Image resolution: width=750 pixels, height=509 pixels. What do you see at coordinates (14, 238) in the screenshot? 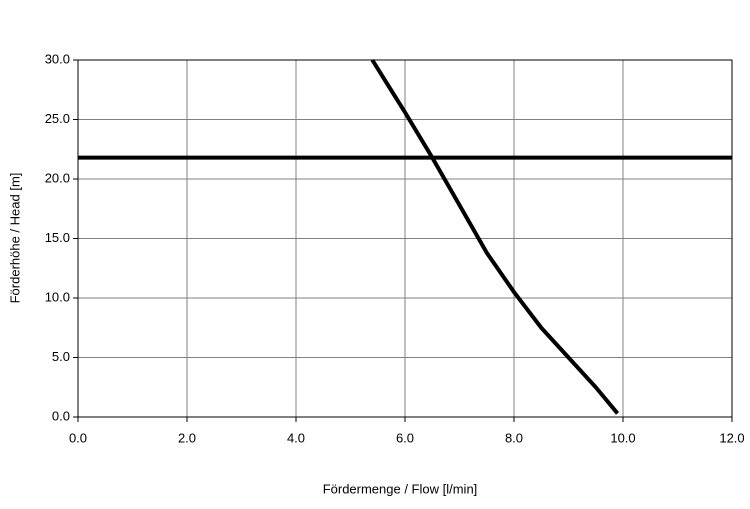
I see `y-axis-label: Förderhöhe / Head [m]` at bounding box center [14, 238].